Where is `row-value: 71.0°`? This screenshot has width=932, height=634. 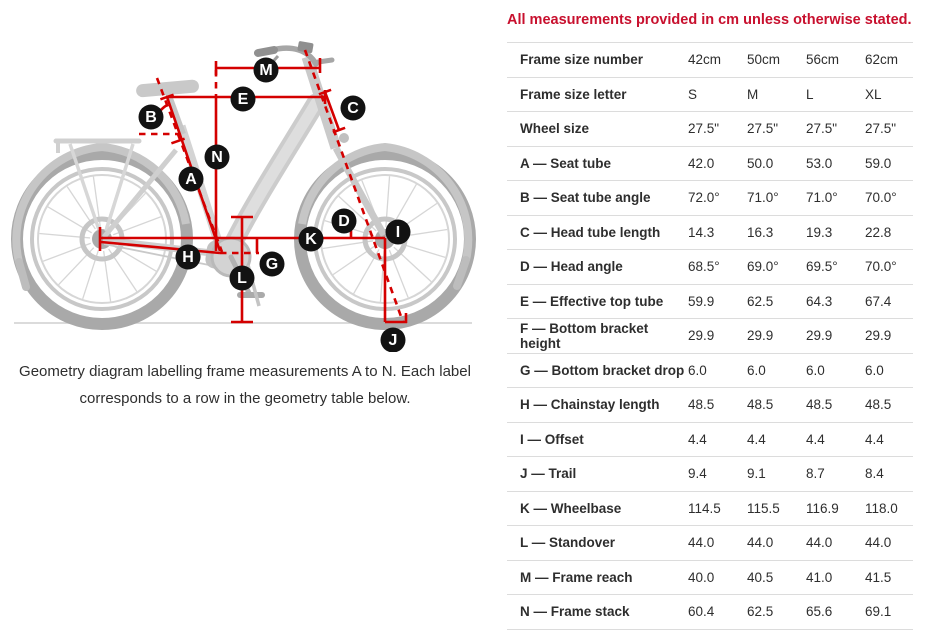 row-value: 71.0° is located at coordinates (763, 198).